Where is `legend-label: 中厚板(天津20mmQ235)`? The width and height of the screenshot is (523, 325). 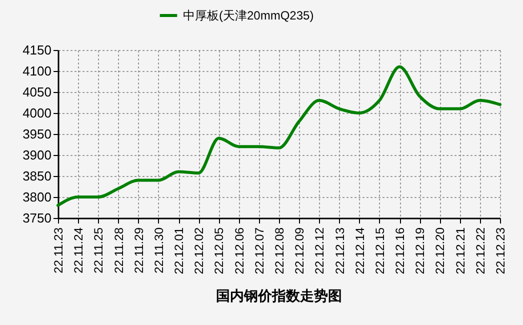
legend-label: 中厚板(天津20mmQ235) is located at coordinates (248, 15).